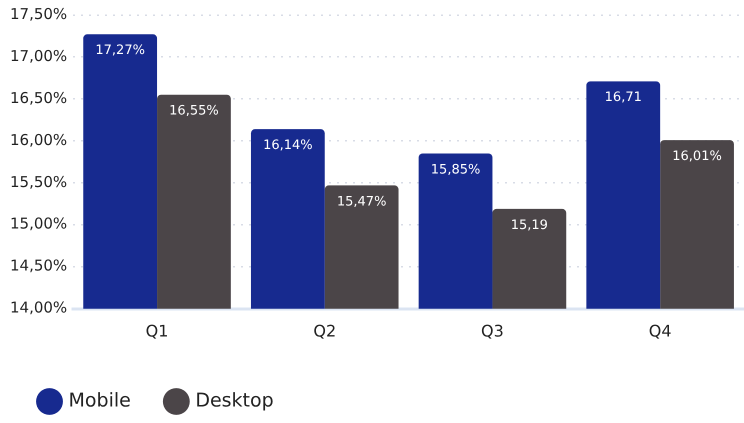 Image resolution: width=744 pixels, height=423 pixels. What do you see at coordinates (157, 331) in the screenshot?
I see `x-tick-label: Q1` at bounding box center [157, 331].